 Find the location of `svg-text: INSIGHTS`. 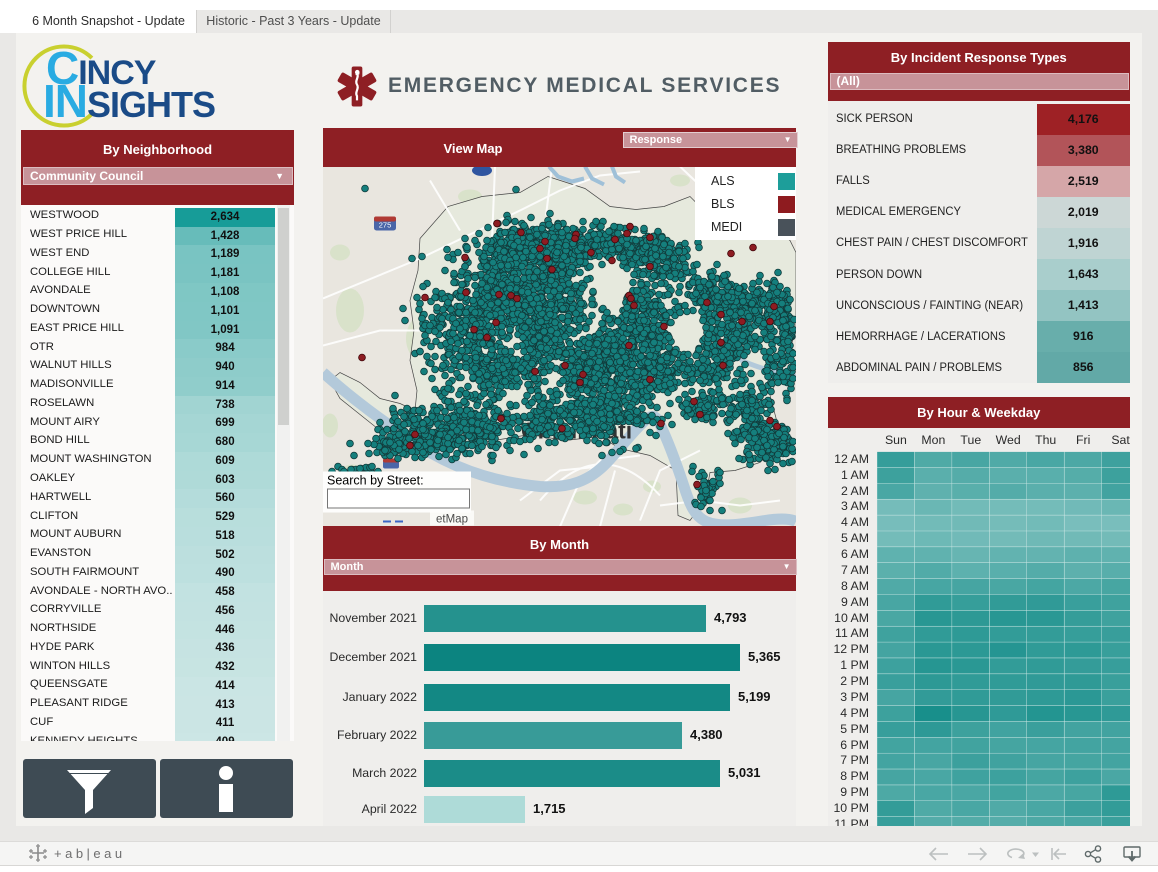

svg-text: INSIGHTS is located at coordinates (129, 101).